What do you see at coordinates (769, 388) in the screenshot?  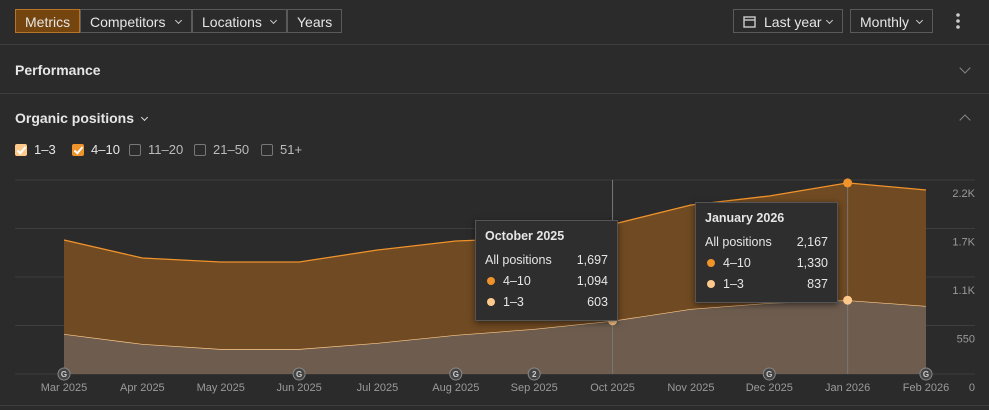 I see `x-tick-label: Dec 2025` at bounding box center [769, 388].